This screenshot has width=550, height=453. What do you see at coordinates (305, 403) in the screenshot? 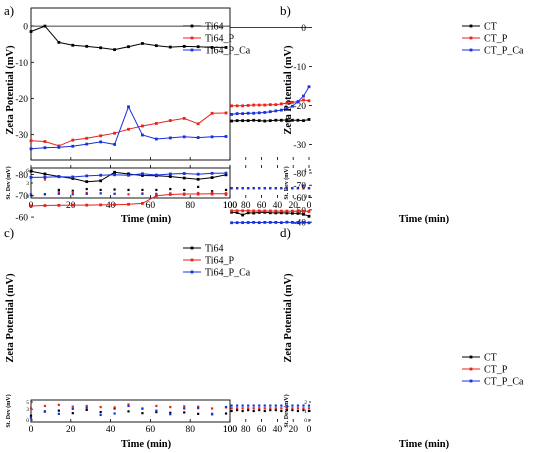
I see `sd-y-tick-label: 2` at bounding box center [305, 403].